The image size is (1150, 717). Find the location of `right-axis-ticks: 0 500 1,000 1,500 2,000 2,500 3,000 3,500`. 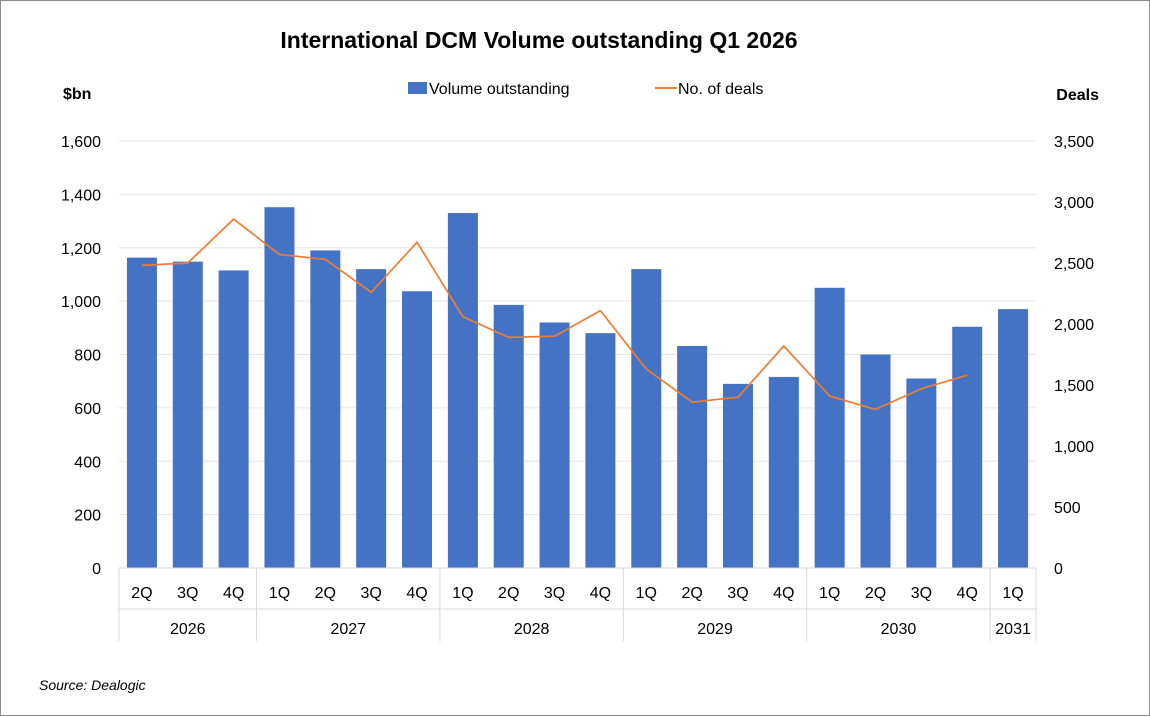

right-axis-ticks: 0 500 1,000 1,500 2,000 2,500 3,000 3,500 is located at coordinates (1074, 356).